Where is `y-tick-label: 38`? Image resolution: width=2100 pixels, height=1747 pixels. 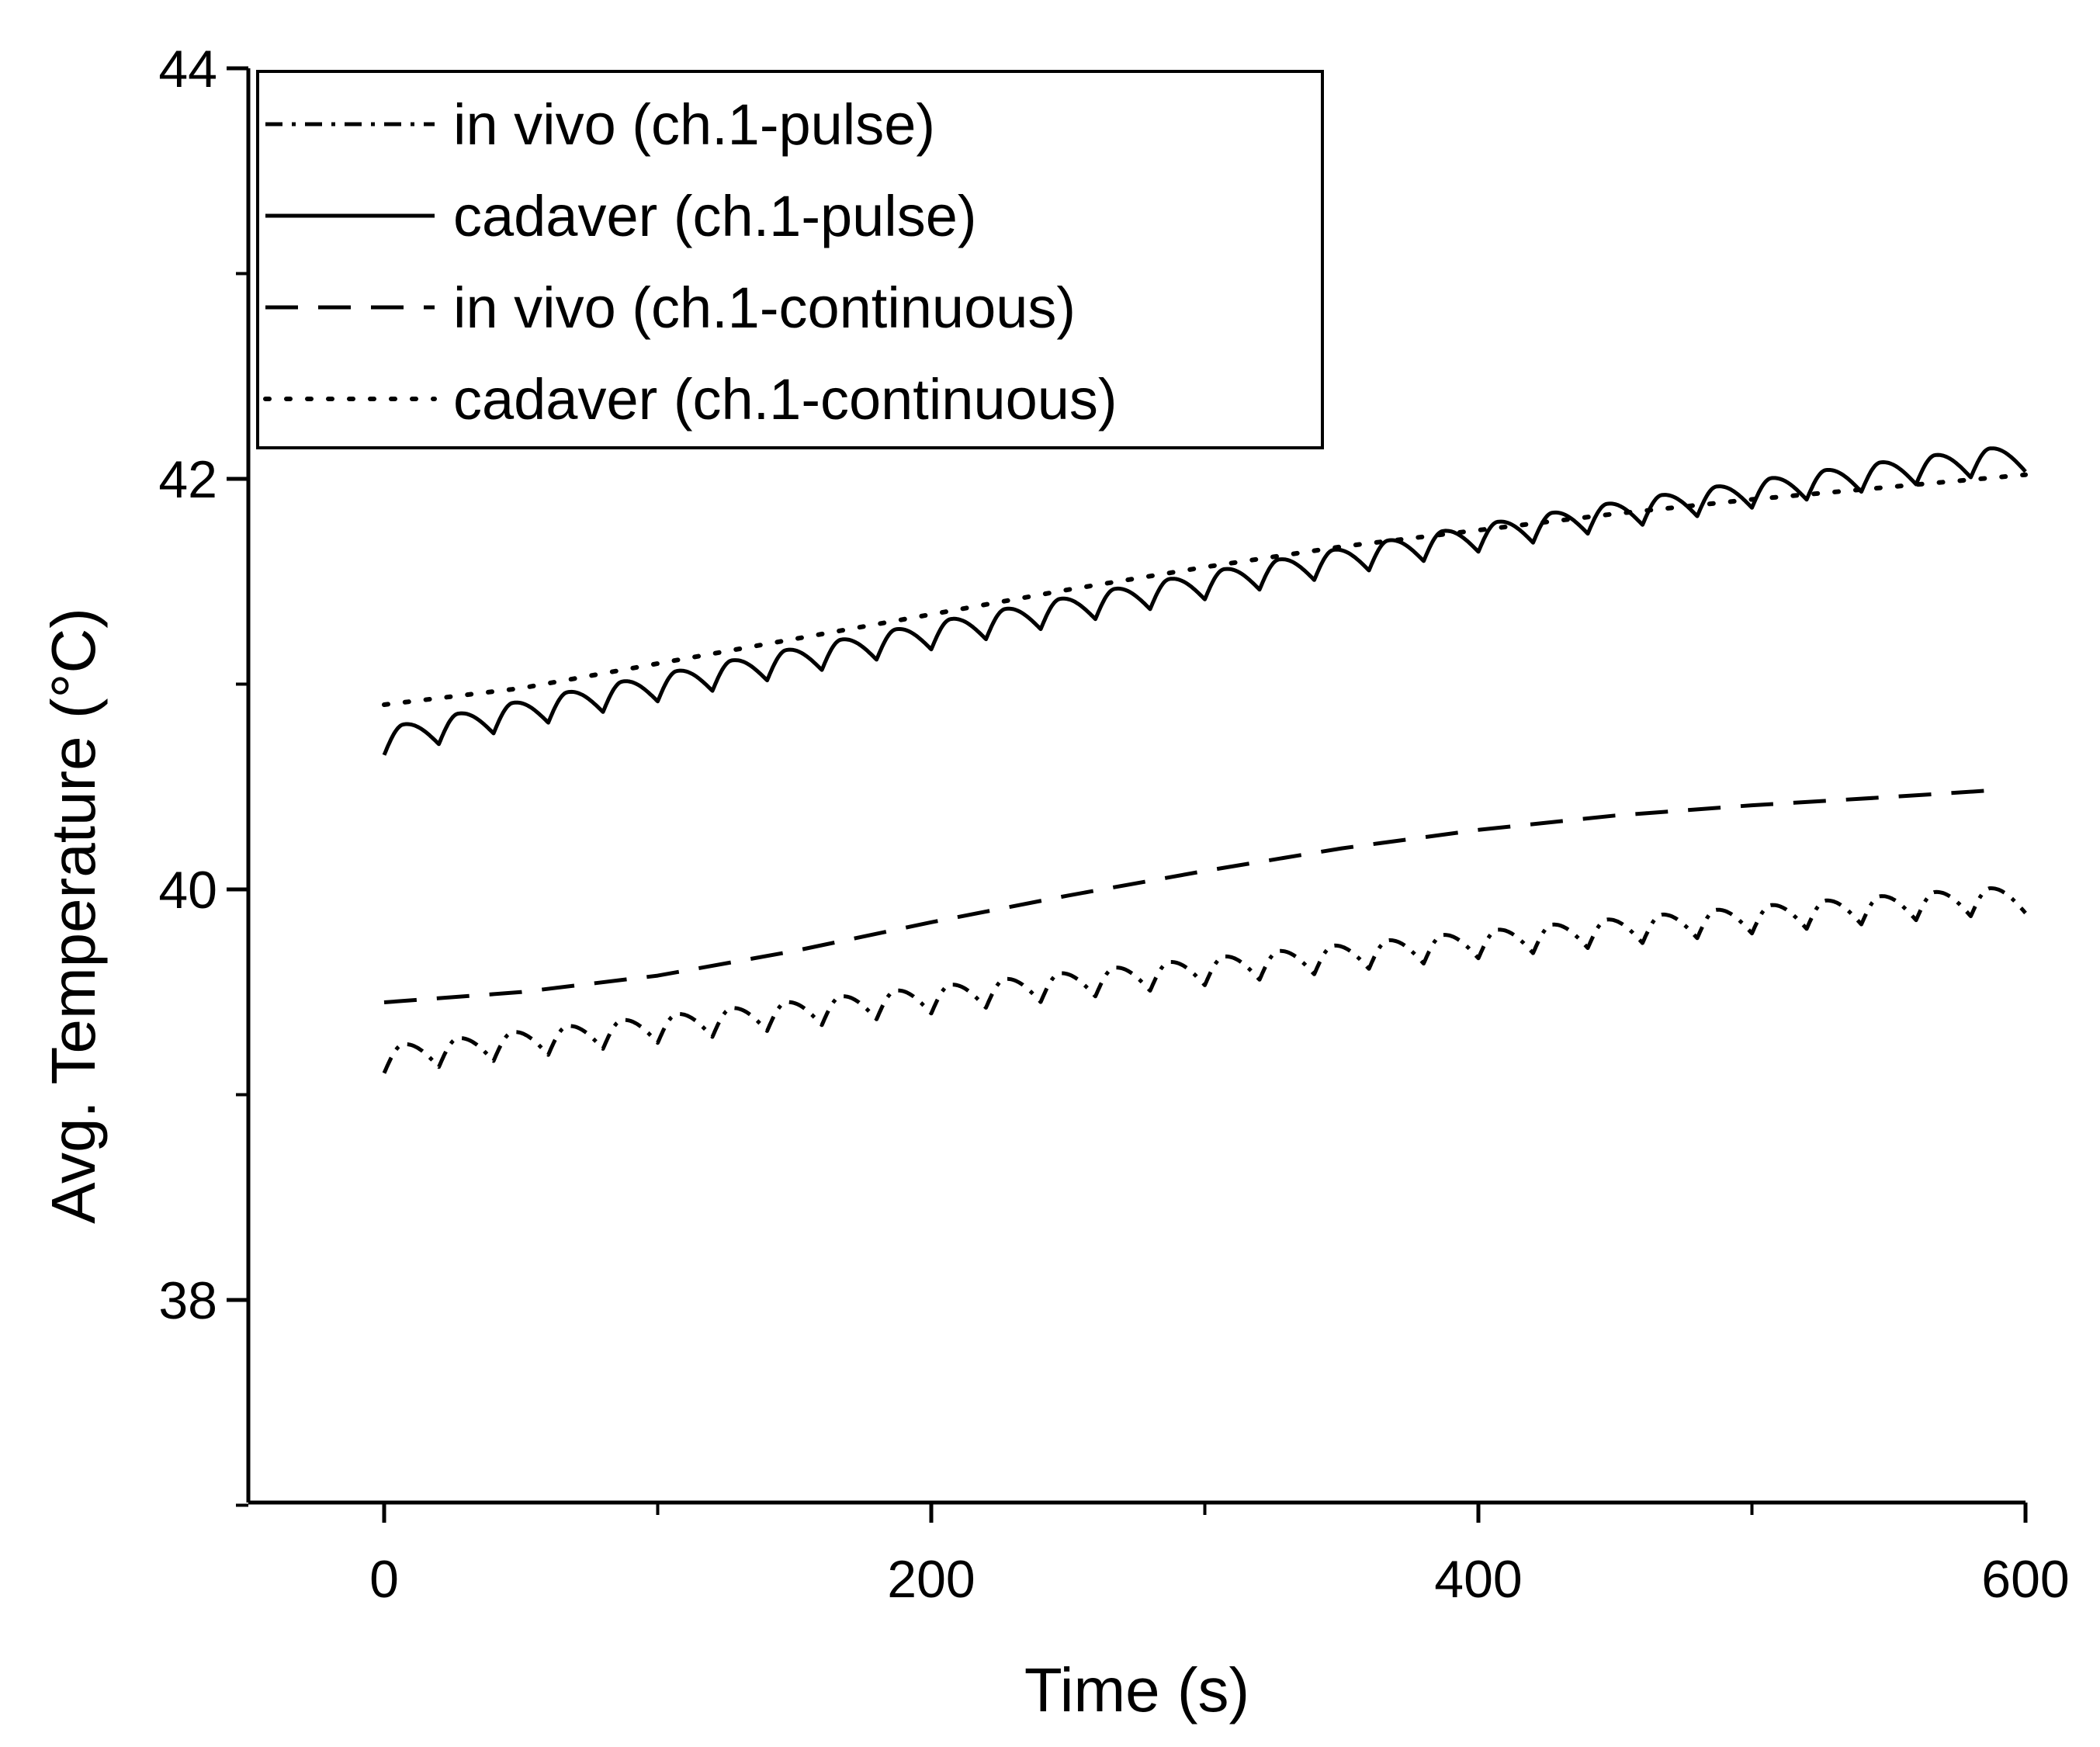 y-tick-label: 38 is located at coordinates (187, 1300).